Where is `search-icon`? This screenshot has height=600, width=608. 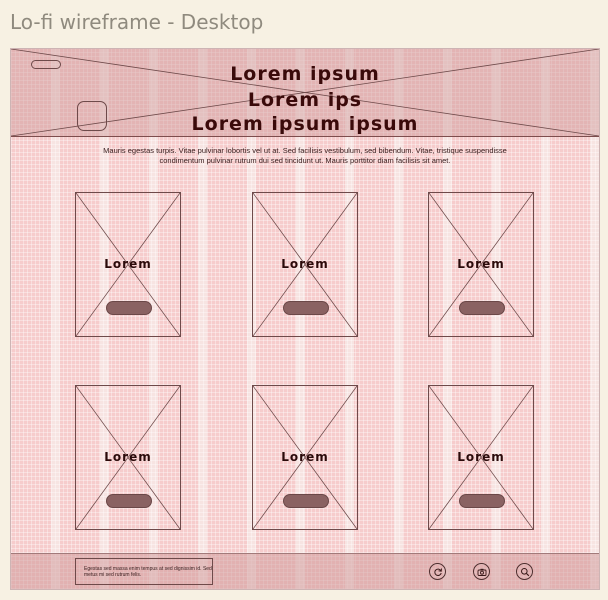 search-icon is located at coordinates (524, 571).